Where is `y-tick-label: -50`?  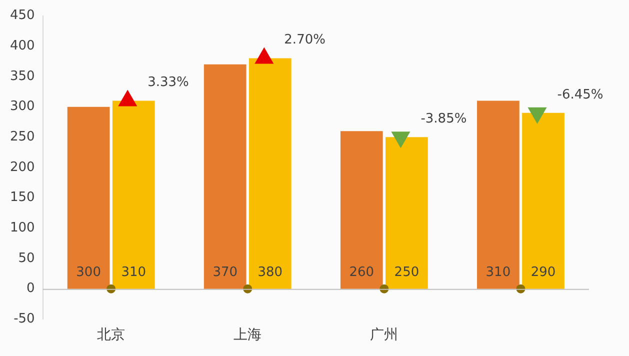 y-tick-label: -50 is located at coordinates (24, 319).